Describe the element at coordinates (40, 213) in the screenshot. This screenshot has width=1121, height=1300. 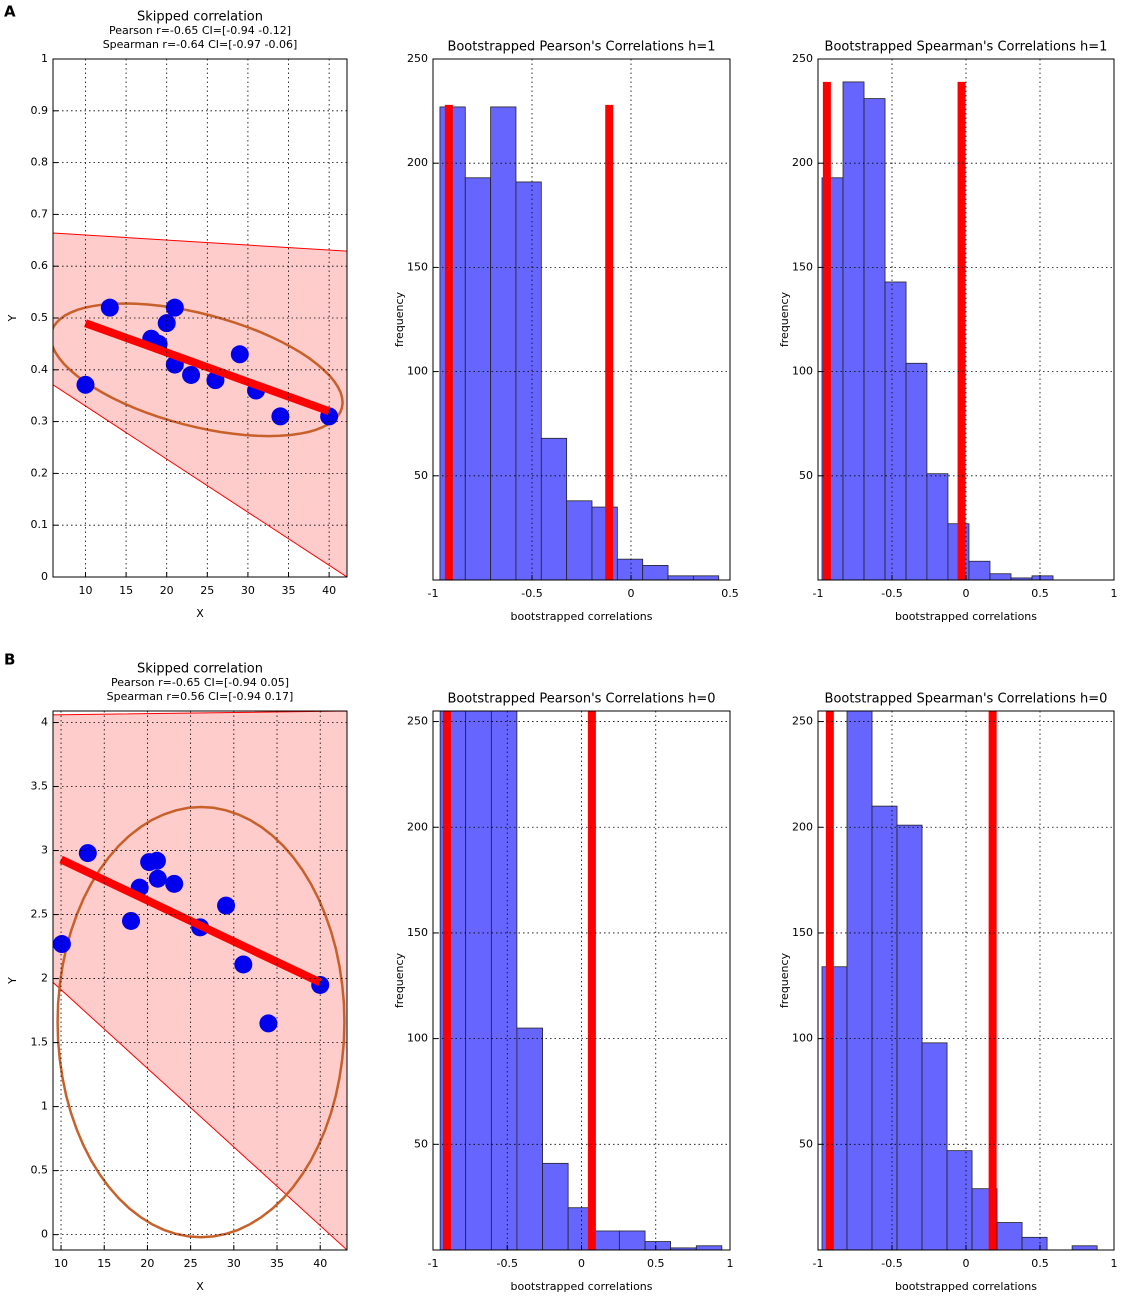
I see `y-tick-label: 0.7` at that location.